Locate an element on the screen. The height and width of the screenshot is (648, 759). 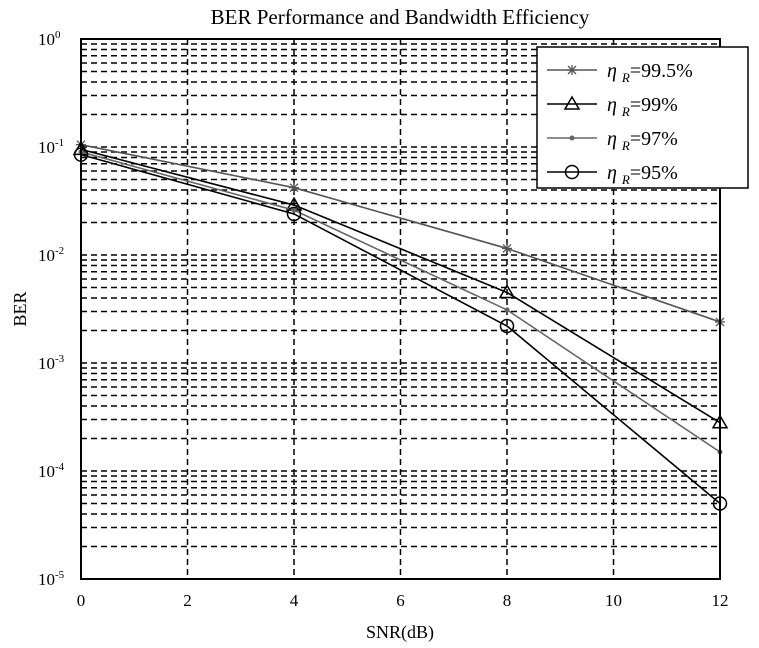
legend-label: η R=97% is located at coordinates (642, 140).